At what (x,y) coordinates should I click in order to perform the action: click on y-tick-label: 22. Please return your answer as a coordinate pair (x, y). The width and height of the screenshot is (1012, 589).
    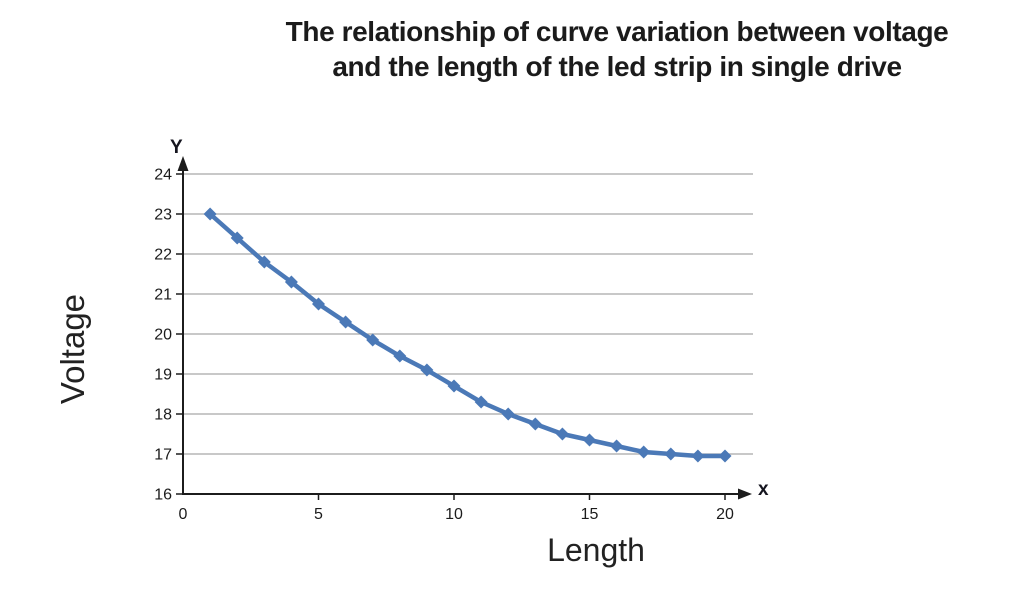
    Looking at the image, I should click on (163, 255).